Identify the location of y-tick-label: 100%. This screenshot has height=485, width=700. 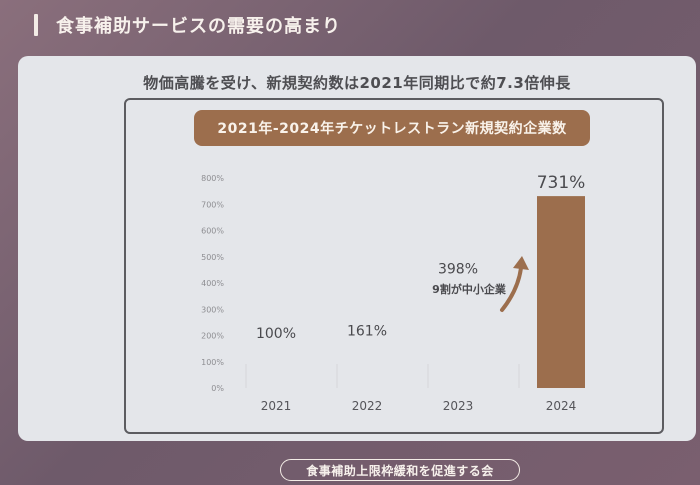
(212, 362).